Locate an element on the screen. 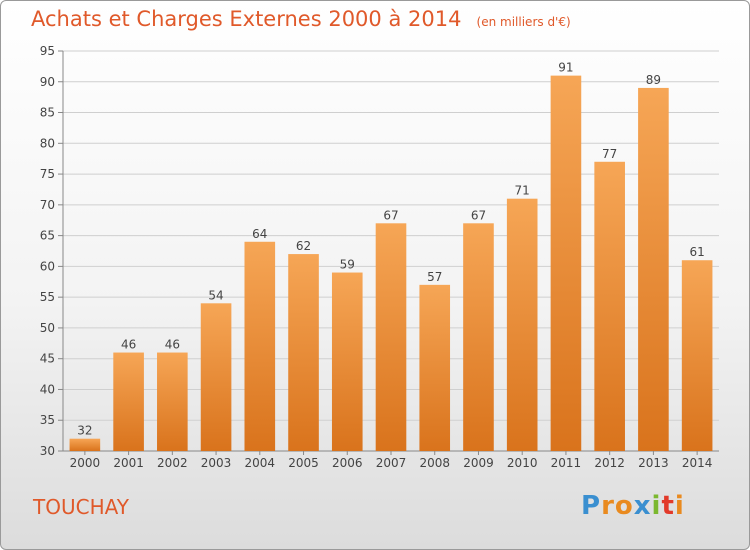  x-tick-label: 2007 is located at coordinates (391, 463).